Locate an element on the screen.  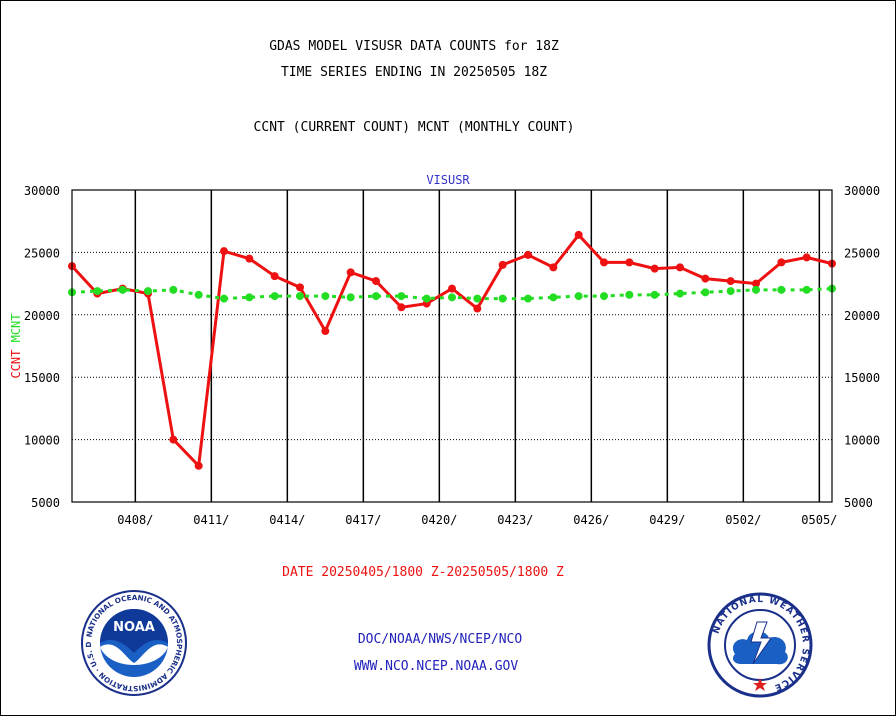
y-tick-label-right: 20000 is located at coordinates (862, 316).